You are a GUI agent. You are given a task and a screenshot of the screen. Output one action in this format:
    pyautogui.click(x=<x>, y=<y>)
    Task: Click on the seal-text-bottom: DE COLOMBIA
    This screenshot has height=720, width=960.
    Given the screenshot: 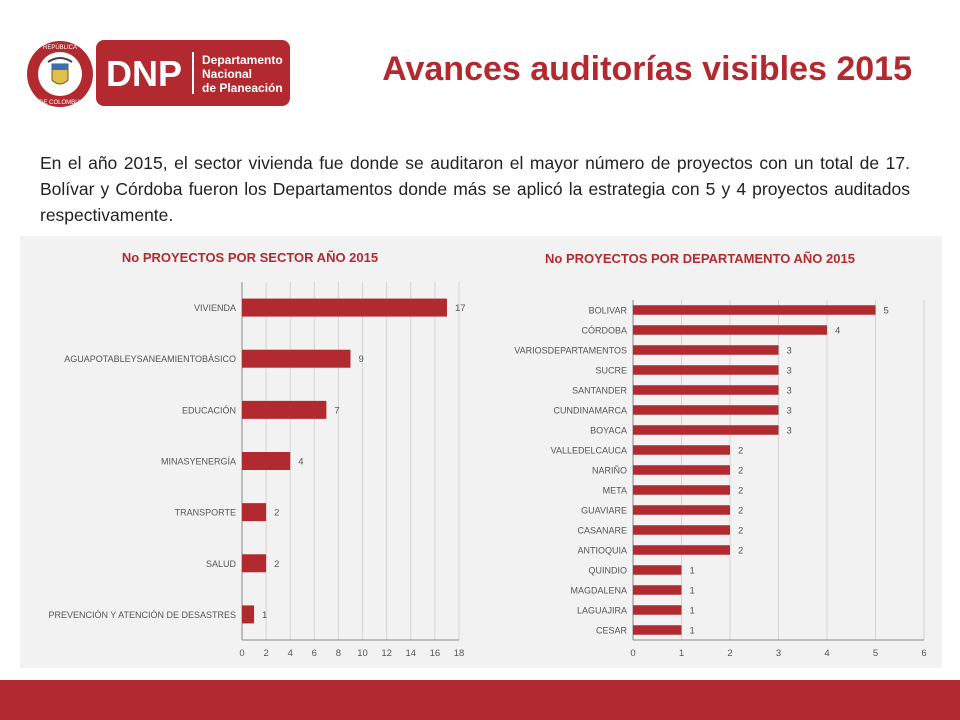 What is the action you would take?
    pyautogui.click(x=60, y=103)
    